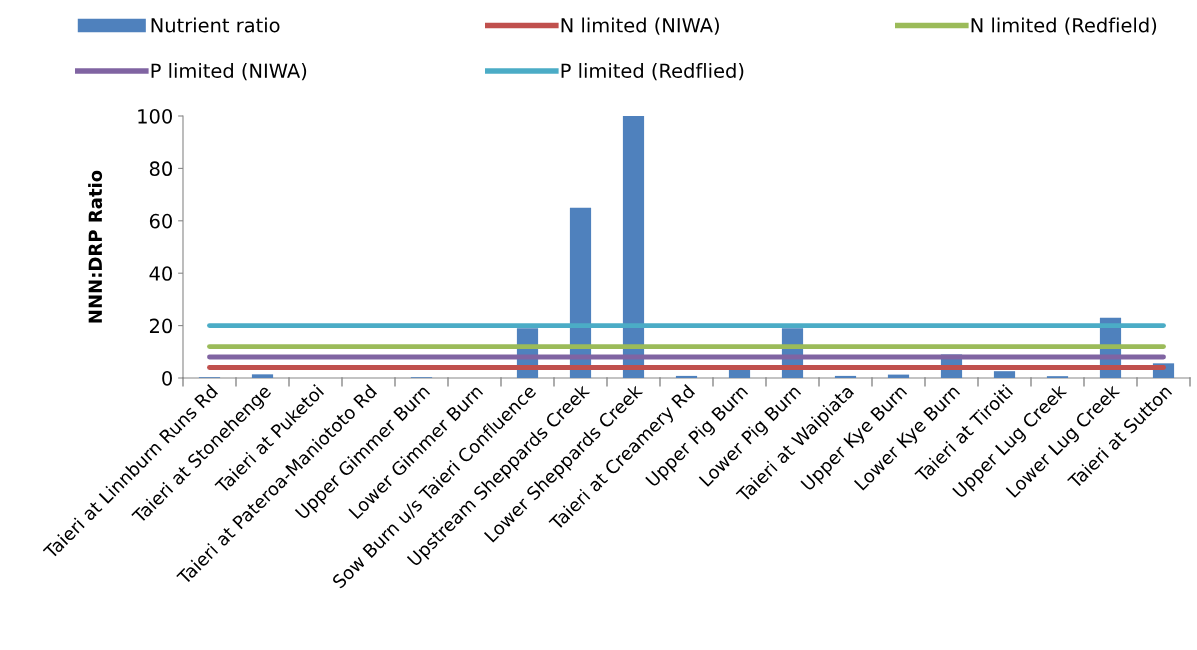 Image resolution: width=1197 pixels, height=650 pixels. I want to click on legend-label: P limited (Redflied), so click(652, 72).